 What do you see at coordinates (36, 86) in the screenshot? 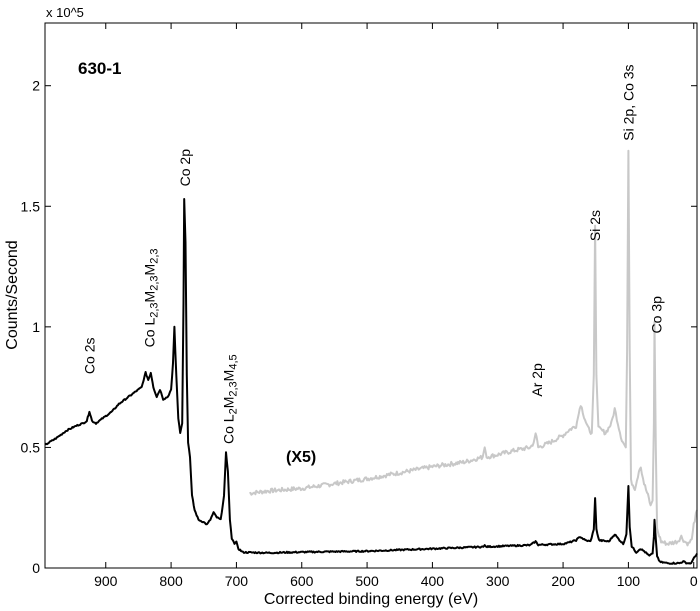
I see `y-tick-label: 2` at bounding box center [36, 86].